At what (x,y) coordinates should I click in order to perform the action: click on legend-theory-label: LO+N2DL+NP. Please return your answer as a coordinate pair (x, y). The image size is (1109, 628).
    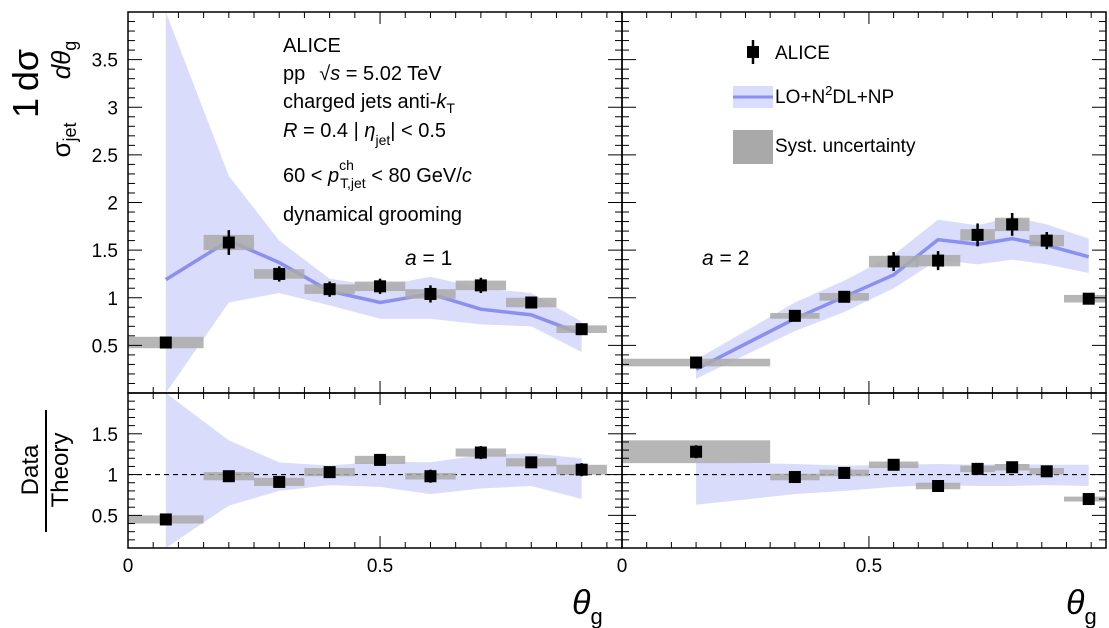
    Looking at the image, I should click on (834, 95).